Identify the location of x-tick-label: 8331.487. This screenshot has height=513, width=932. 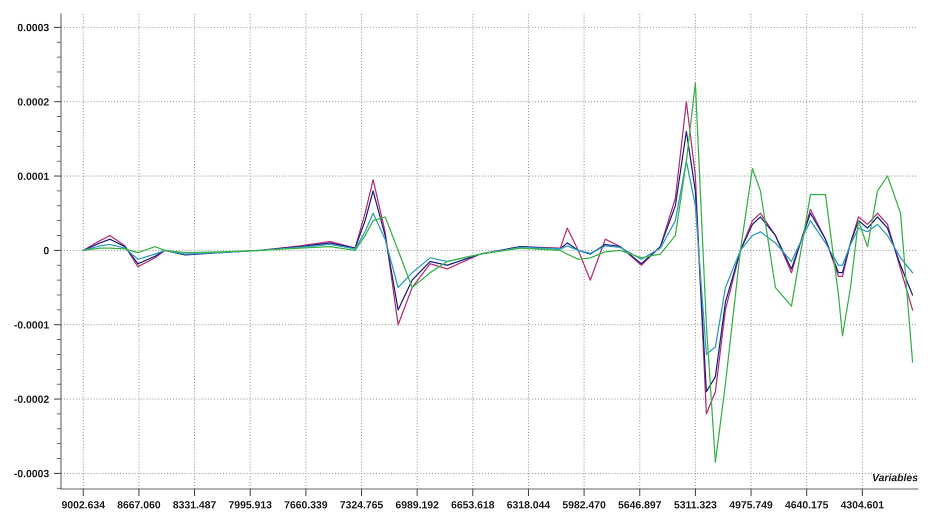
(194, 504).